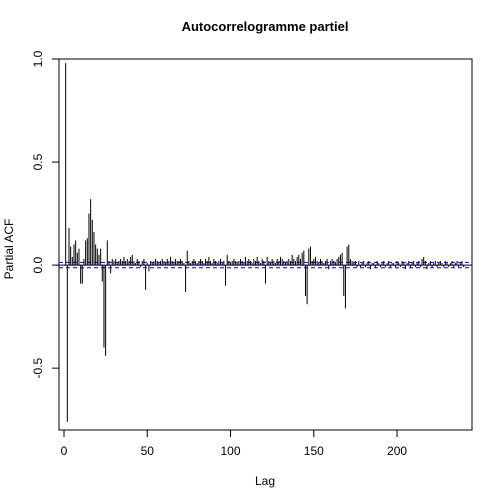 The height and width of the screenshot is (504, 504). Describe the element at coordinates (38, 161) in the screenshot. I see `y-tick-label: 0.5` at that location.